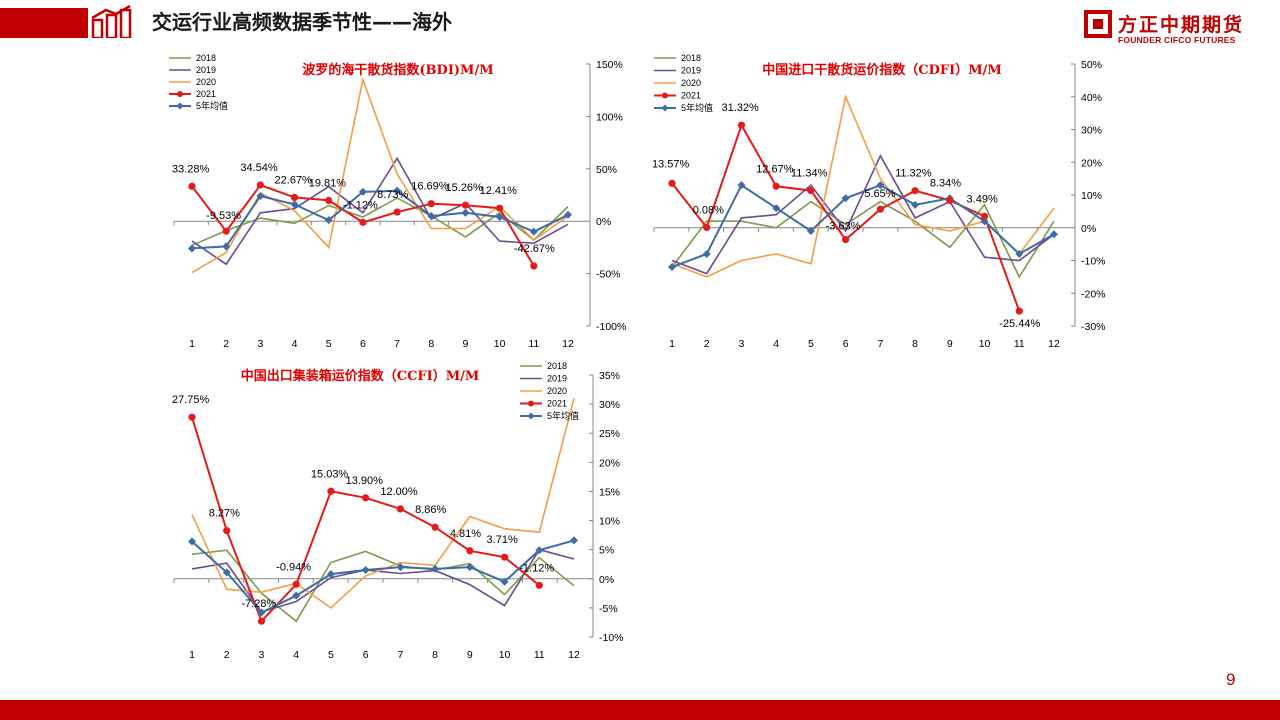 This screenshot has width=1280, height=720. Describe the element at coordinates (609, 405) in the screenshot. I see `y-tick-label: 30%` at that location.